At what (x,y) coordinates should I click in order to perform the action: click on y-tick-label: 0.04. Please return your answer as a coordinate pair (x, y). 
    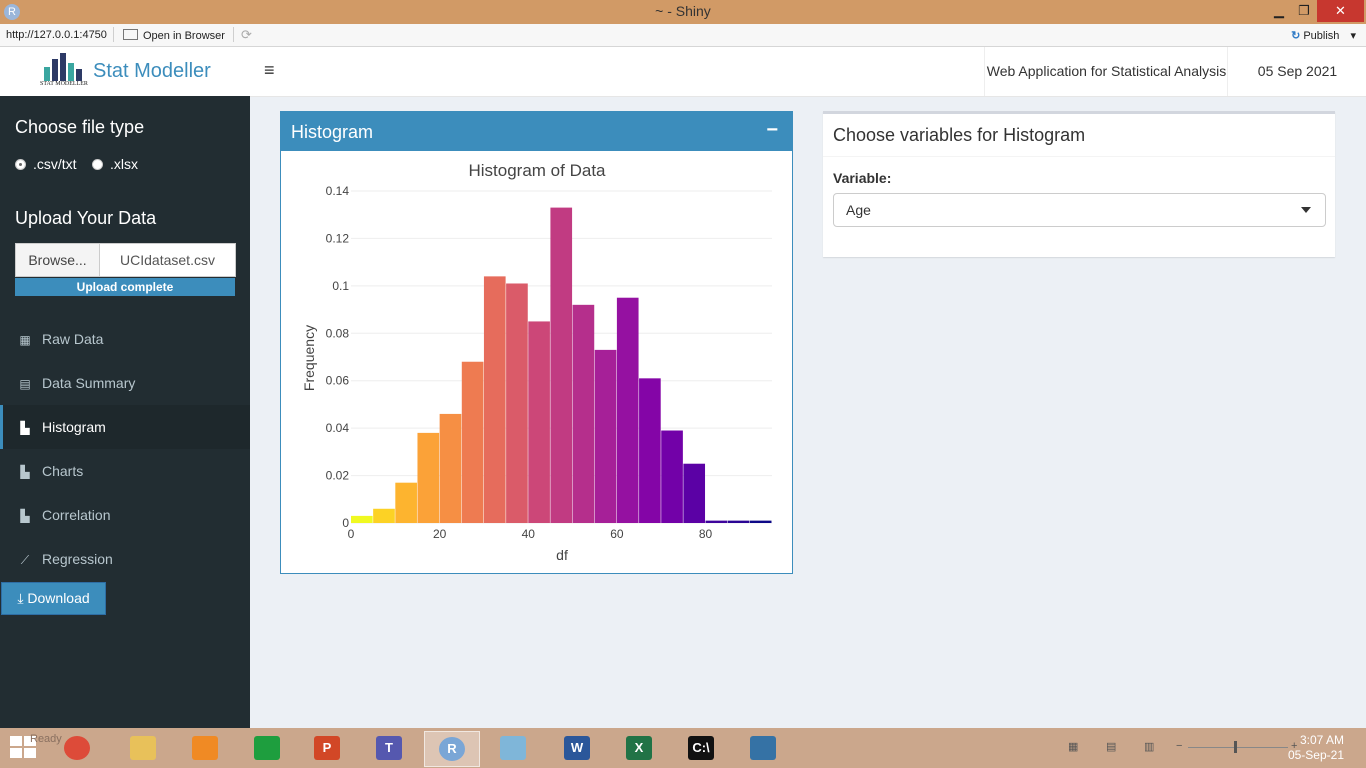
    Looking at the image, I should click on (338, 428).